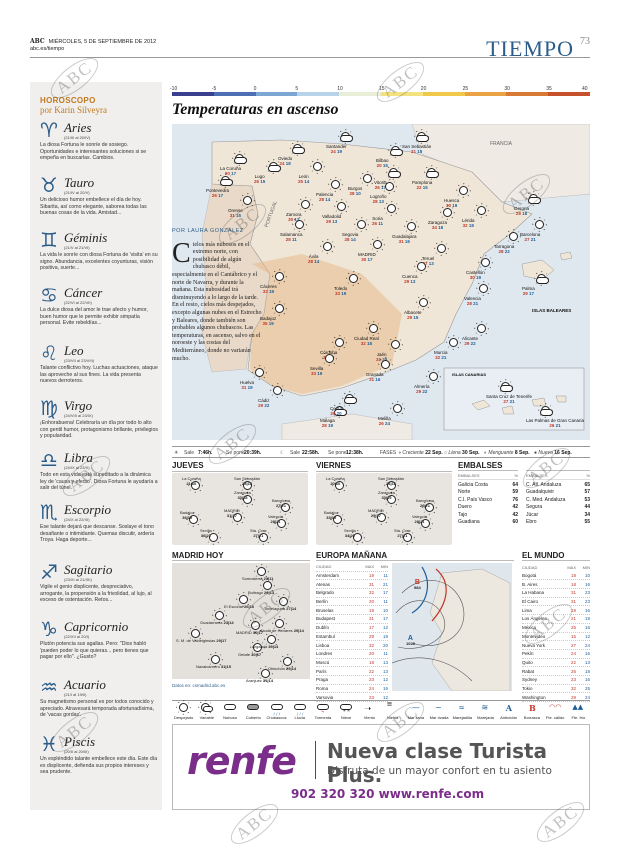  Describe the element at coordinates (530, 234) in the screenshot. I see `city-name: Barcelona` at that location.